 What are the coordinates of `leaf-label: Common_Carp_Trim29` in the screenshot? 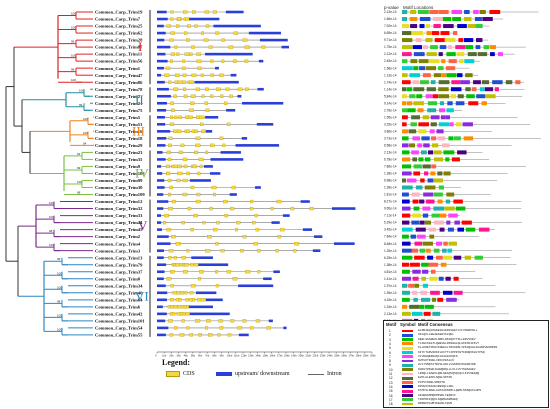 It's located at (119, 145).